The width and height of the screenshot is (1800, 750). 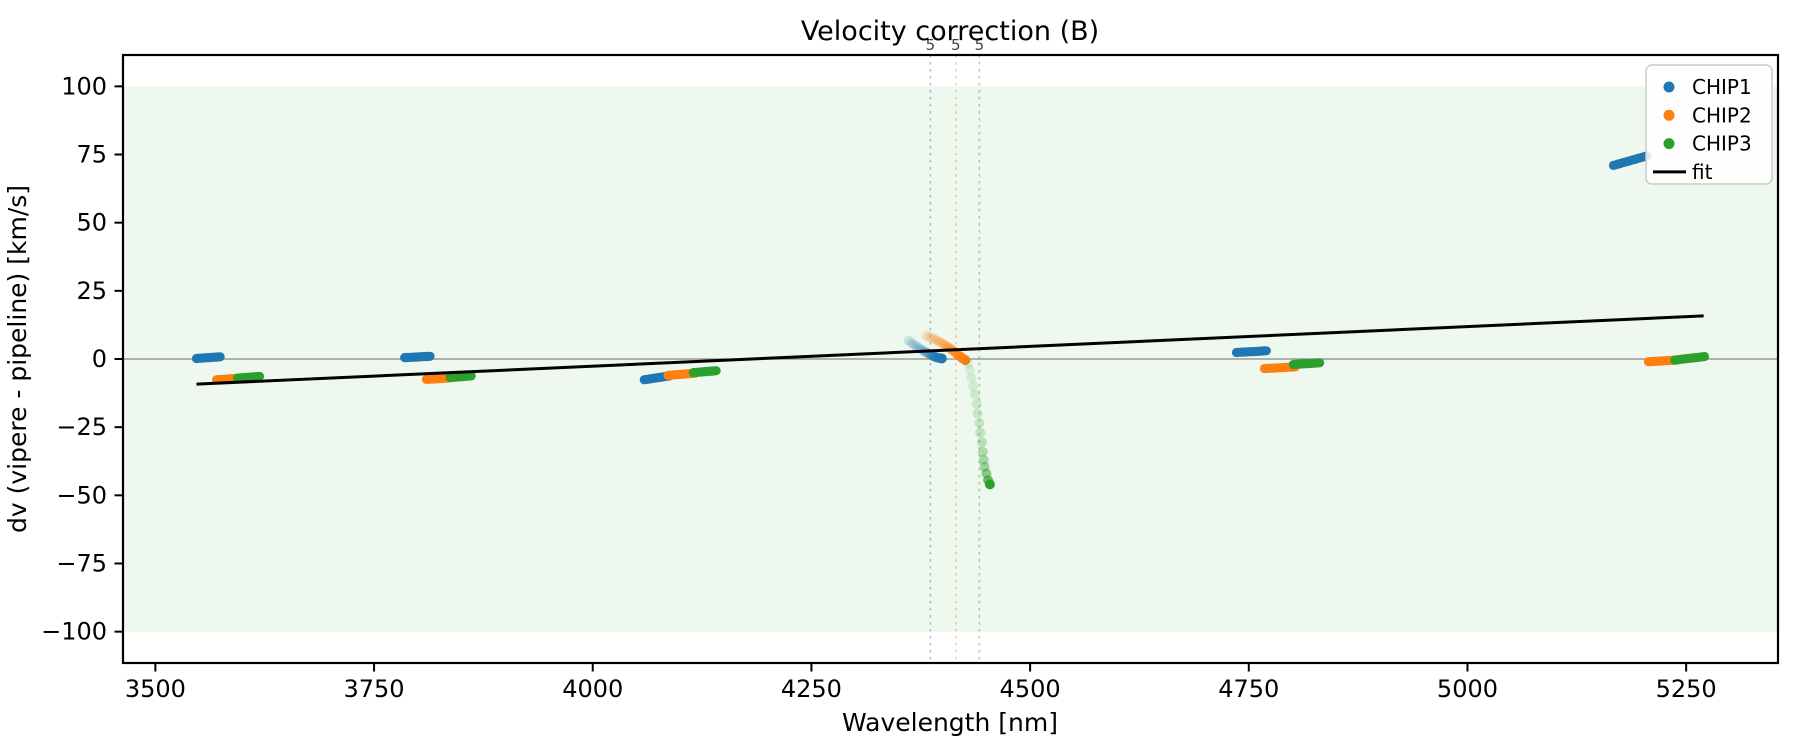 What do you see at coordinates (1030, 689) in the screenshot?
I see `x-tick-label: 4500` at bounding box center [1030, 689].